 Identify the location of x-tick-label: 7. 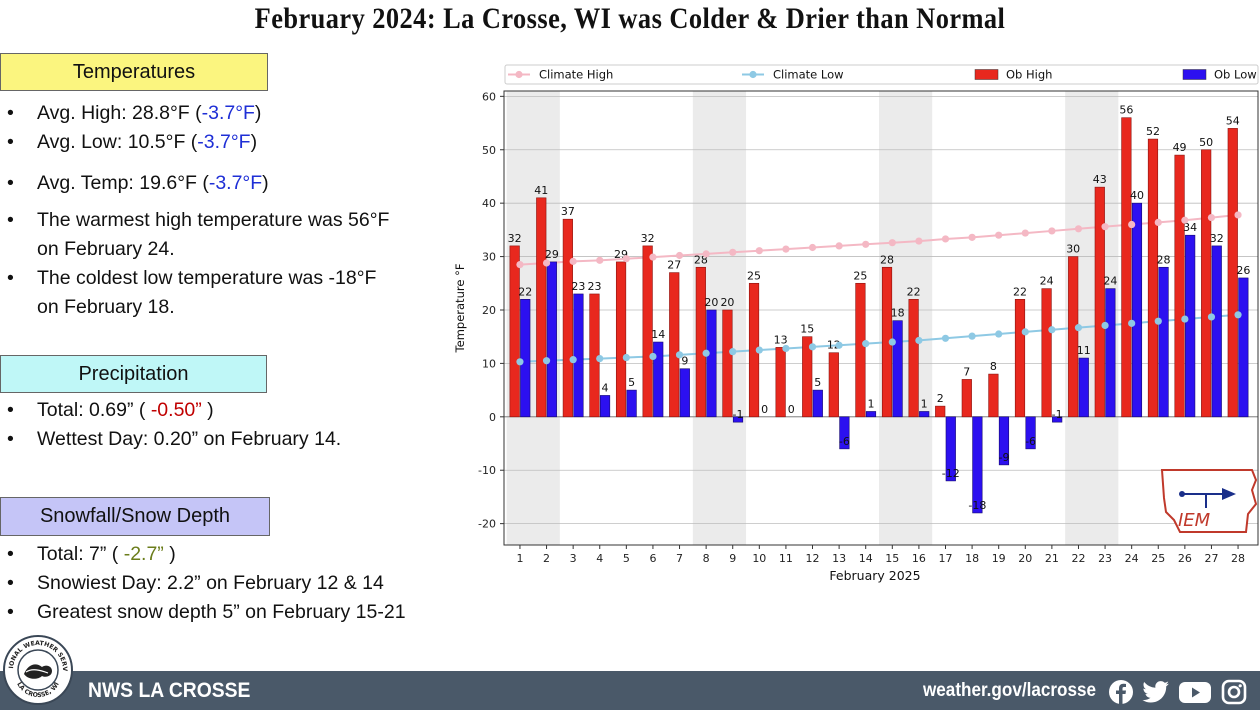
(679, 558).